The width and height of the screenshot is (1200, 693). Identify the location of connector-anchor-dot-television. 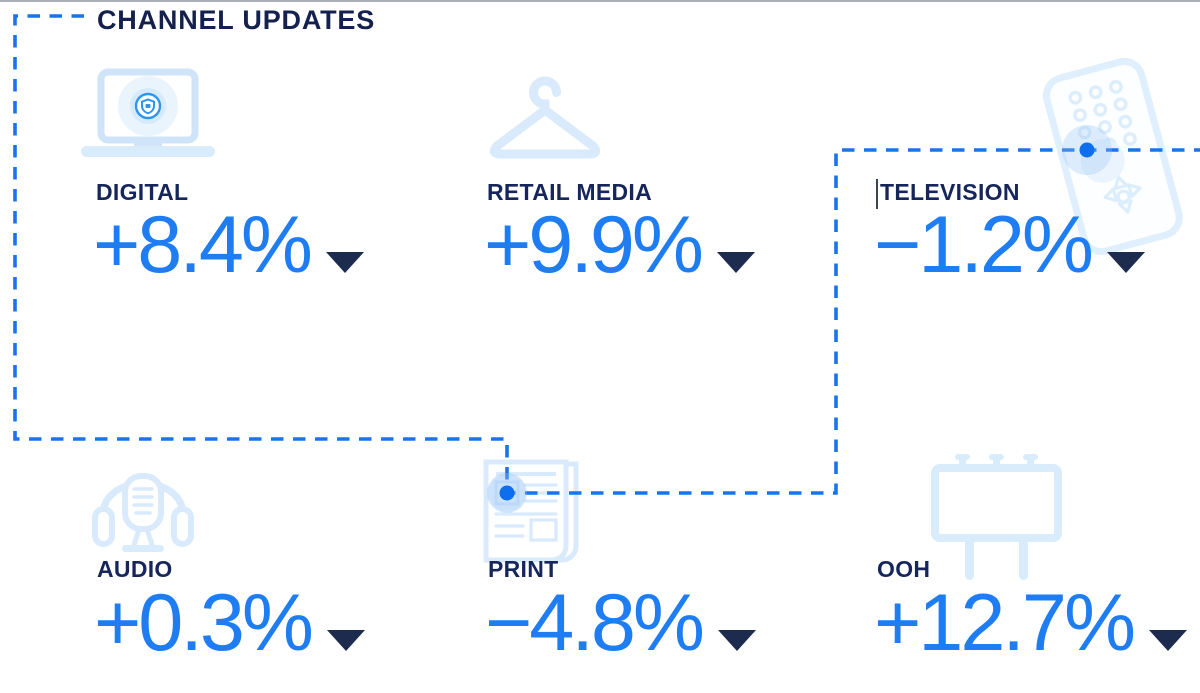
(1087, 150).